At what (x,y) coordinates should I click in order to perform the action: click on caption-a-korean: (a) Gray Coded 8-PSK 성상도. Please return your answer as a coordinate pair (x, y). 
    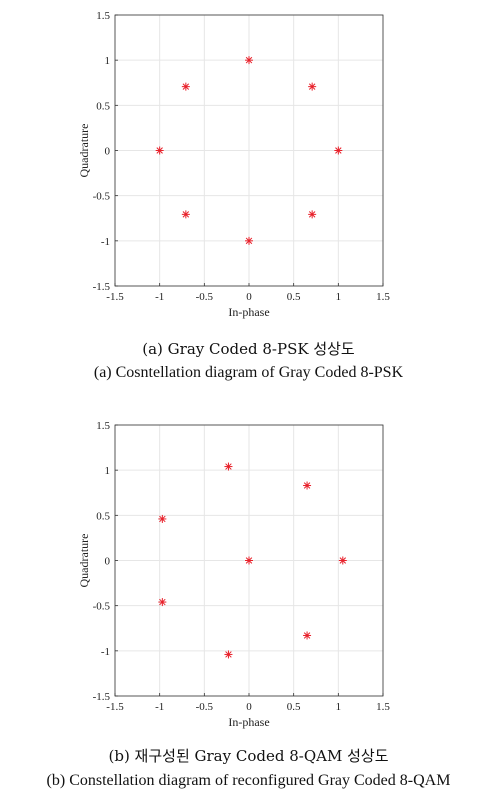
    Looking at the image, I should click on (248, 349).